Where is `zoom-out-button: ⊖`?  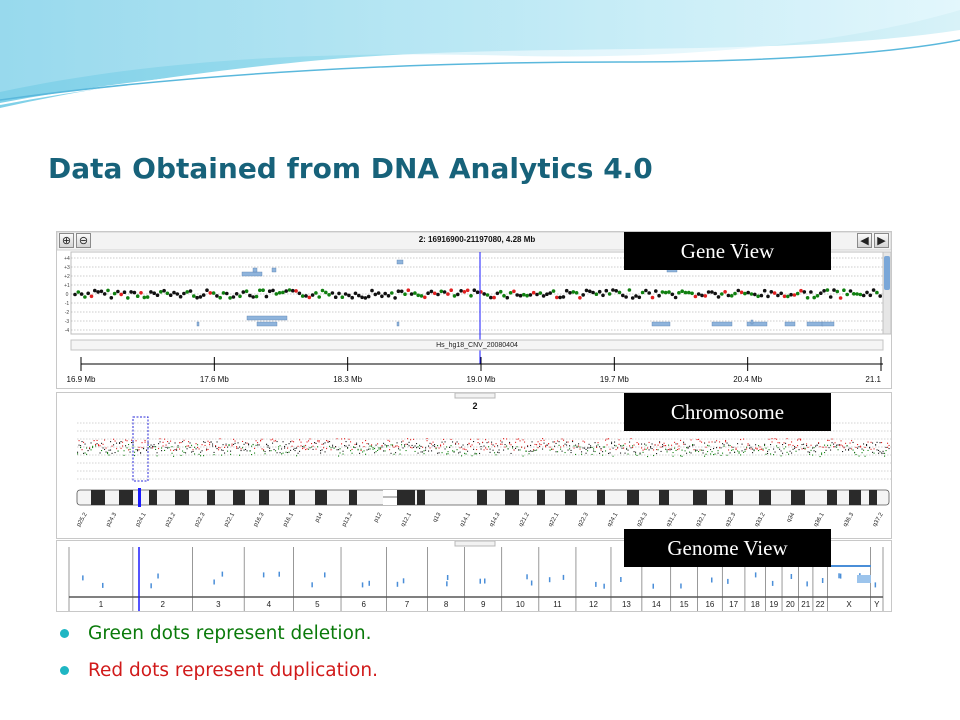
zoom-out-button: ⊖ is located at coordinates (83, 240).